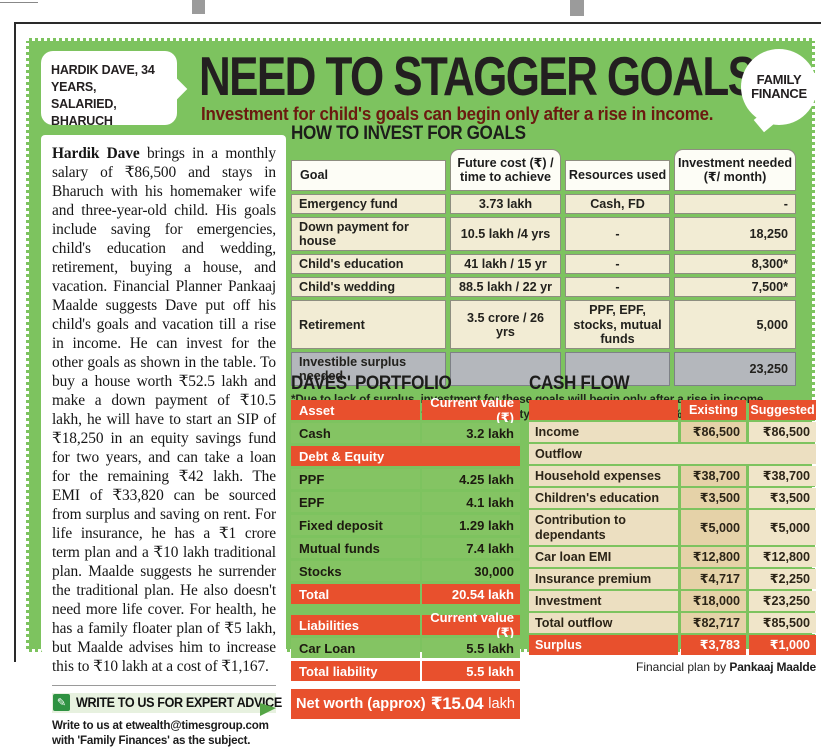  Describe the element at coordinates (355, 502) in the screenshot. I see `asset-label: EPF` at that location.